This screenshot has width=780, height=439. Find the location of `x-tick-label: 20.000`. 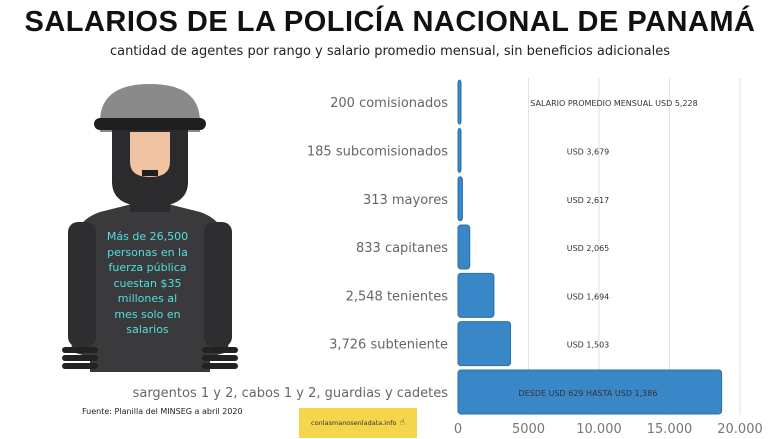

x-tick-label: 20.000 is located at coordinates (740, 429).